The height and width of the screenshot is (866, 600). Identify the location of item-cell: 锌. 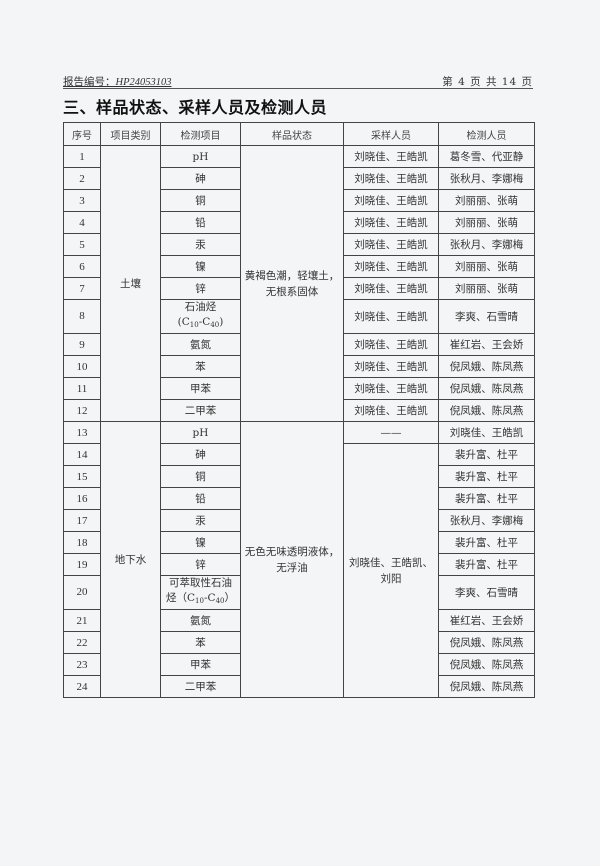
(200, 288).